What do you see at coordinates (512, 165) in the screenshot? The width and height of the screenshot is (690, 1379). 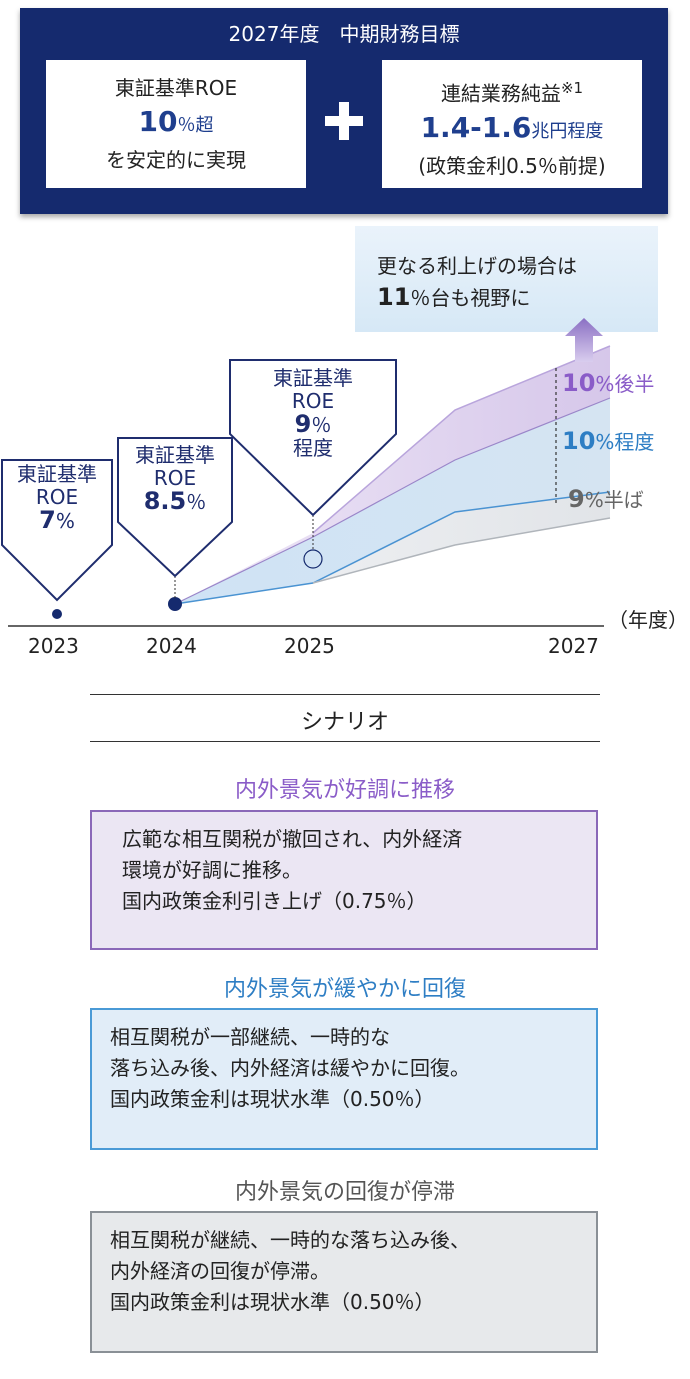 I see `profit-target-note: (政策金利0.5％前提)` at bounding box center [512, 165].